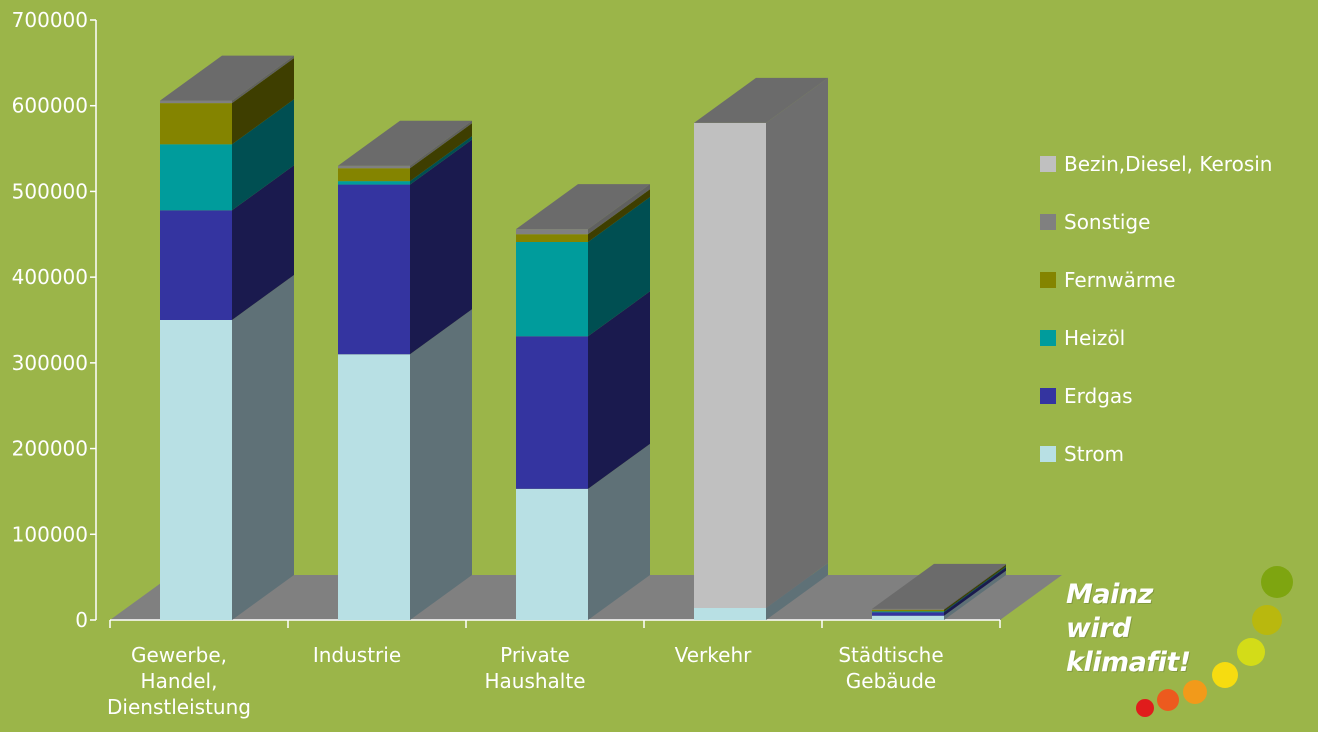 Image resolution: width=1318 pixels, height=732 pixels. I want to click on y-tick-label: 200000, so click(50, 449).